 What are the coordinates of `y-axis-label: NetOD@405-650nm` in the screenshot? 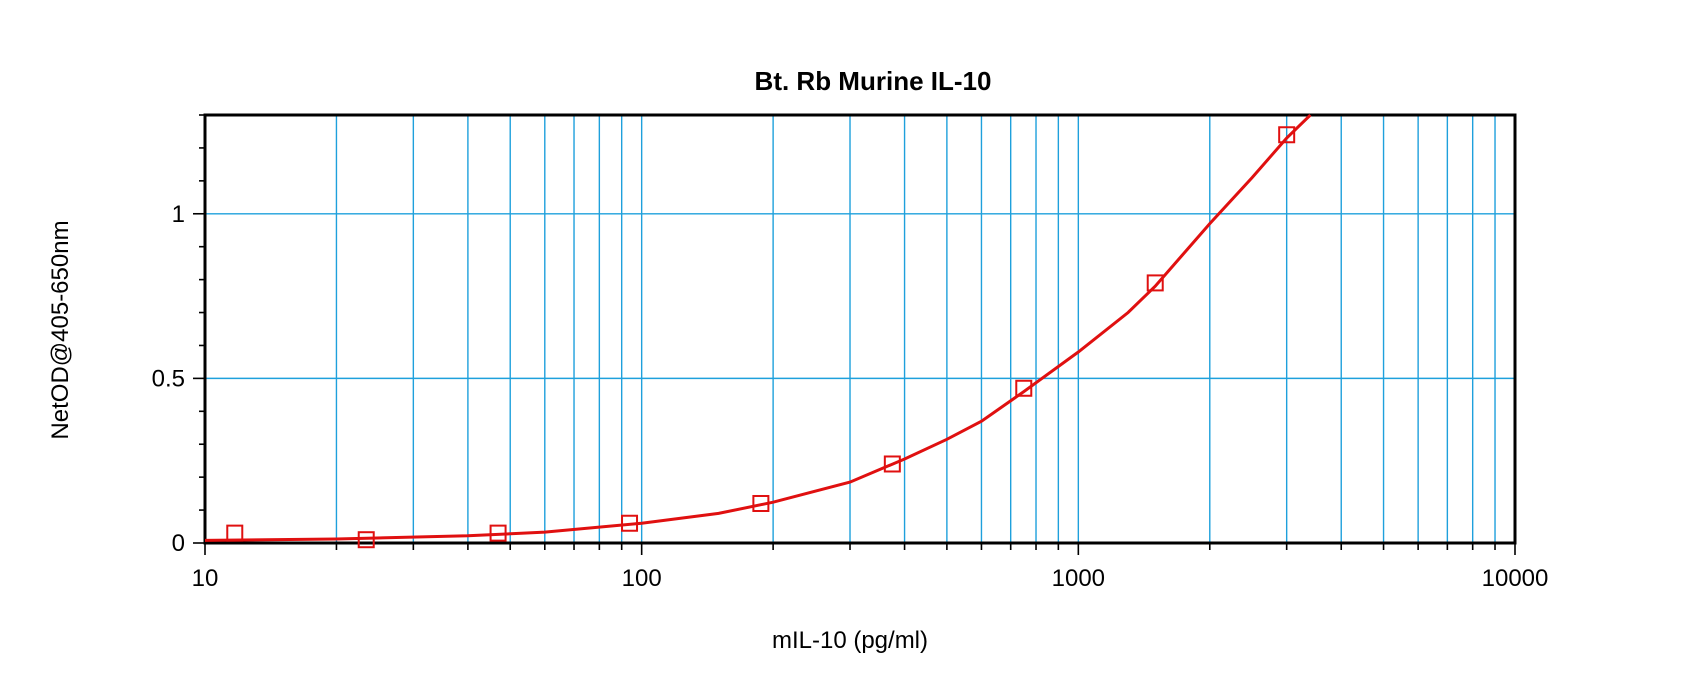 It's located at (60, 329).